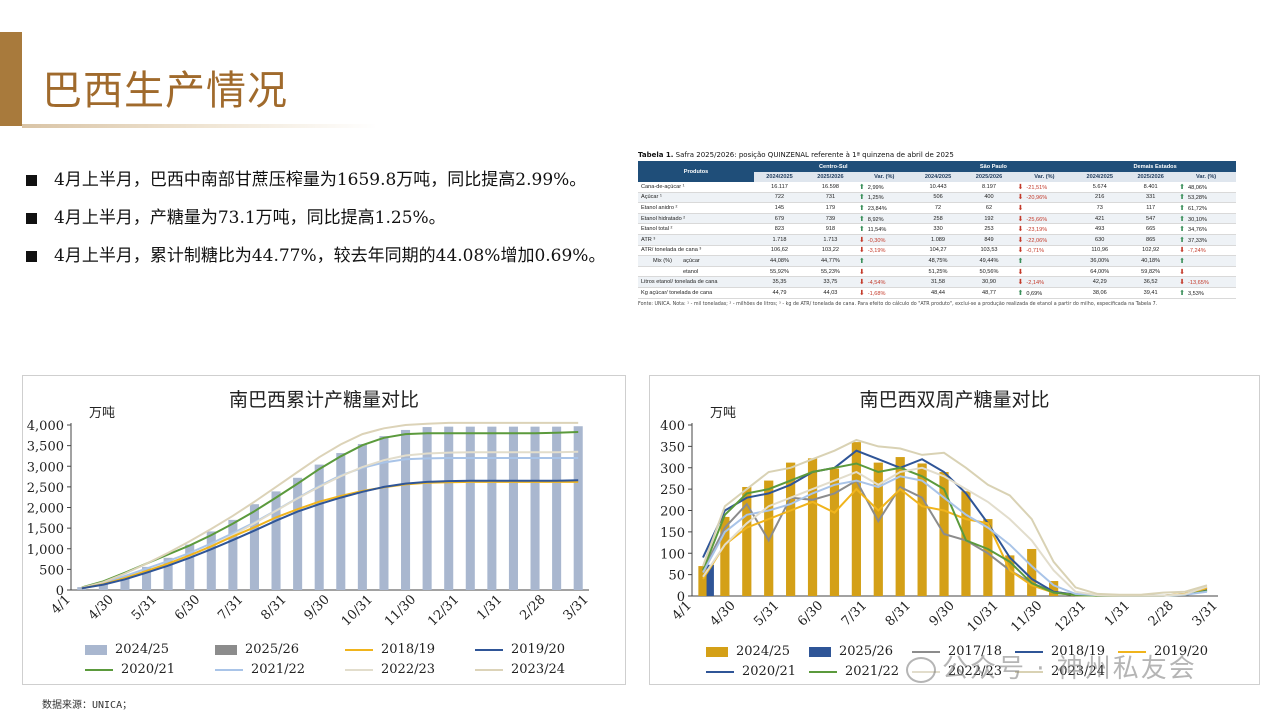  Describe the element at coordinates (830, 293) in the screenshot. I see `table-cell: 44,03` at that location.